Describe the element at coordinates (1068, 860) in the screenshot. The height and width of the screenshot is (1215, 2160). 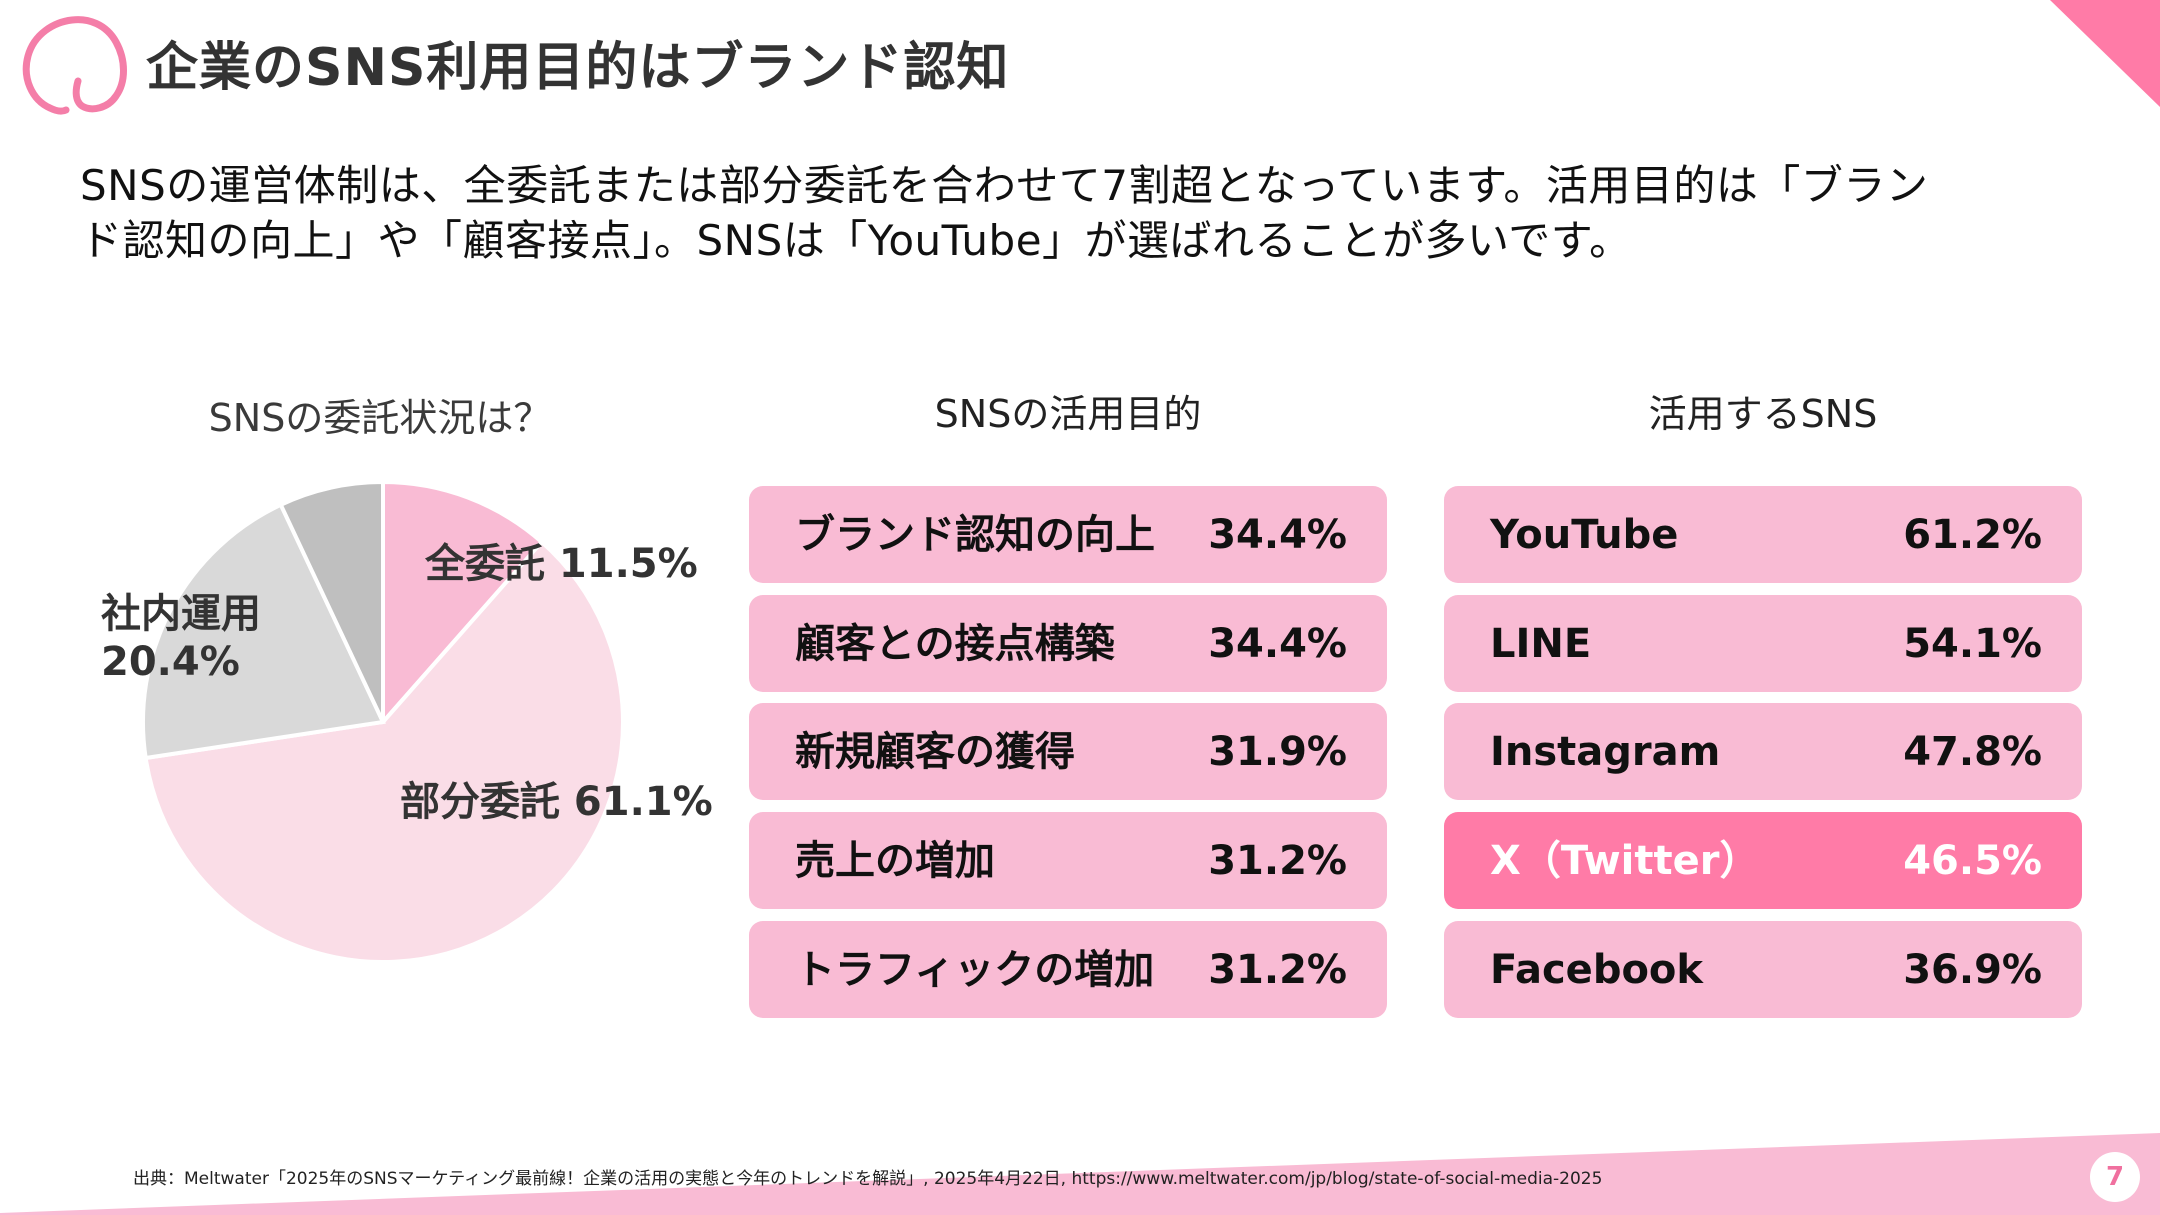
I see `purpose-row: 売上の増加 31.2%` at that location.